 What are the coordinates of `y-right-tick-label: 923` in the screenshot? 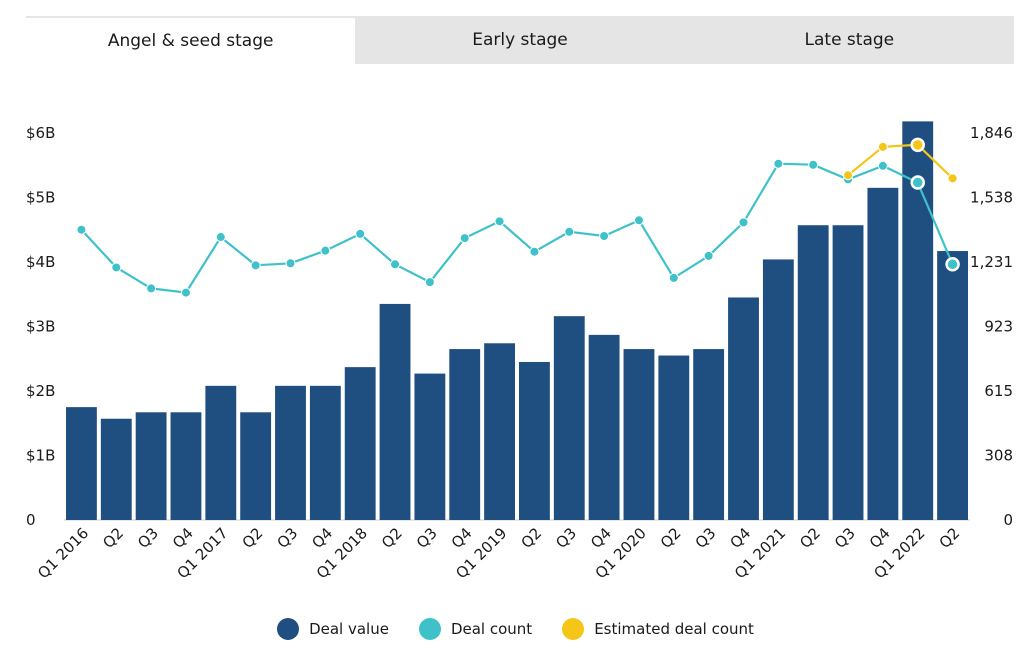 It's located at (998, 327).